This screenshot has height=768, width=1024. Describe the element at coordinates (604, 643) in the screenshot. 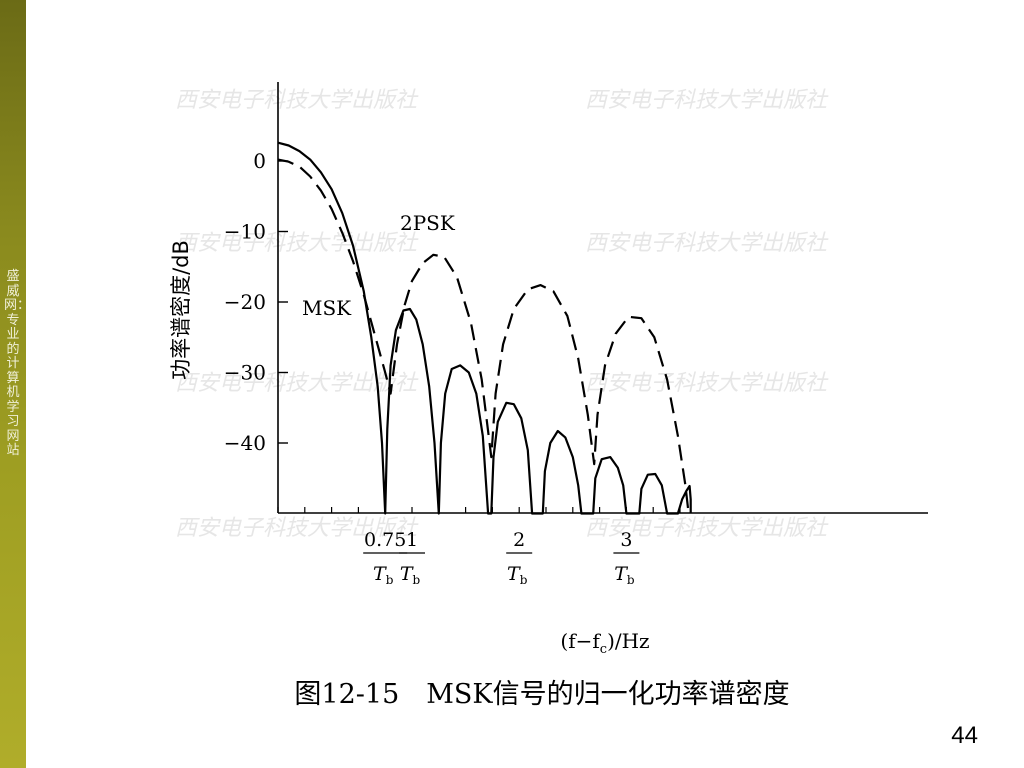

I see `x-axis-label: (f−fc)/Hz` at that location.